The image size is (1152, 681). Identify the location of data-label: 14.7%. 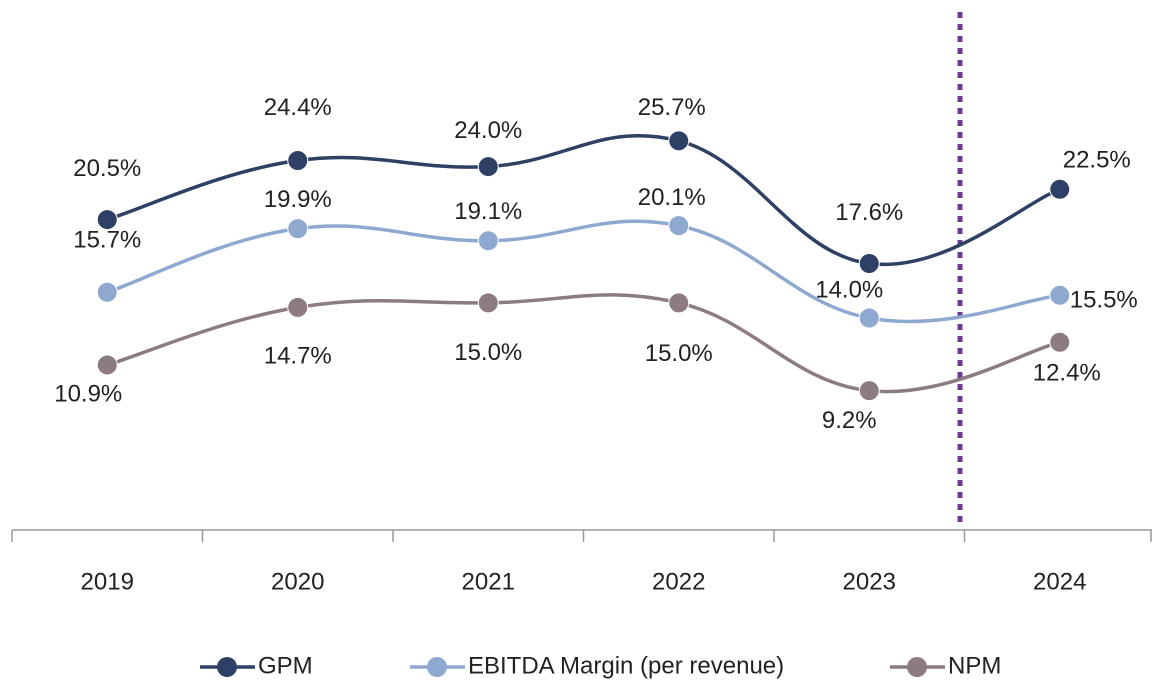
(298, 356).